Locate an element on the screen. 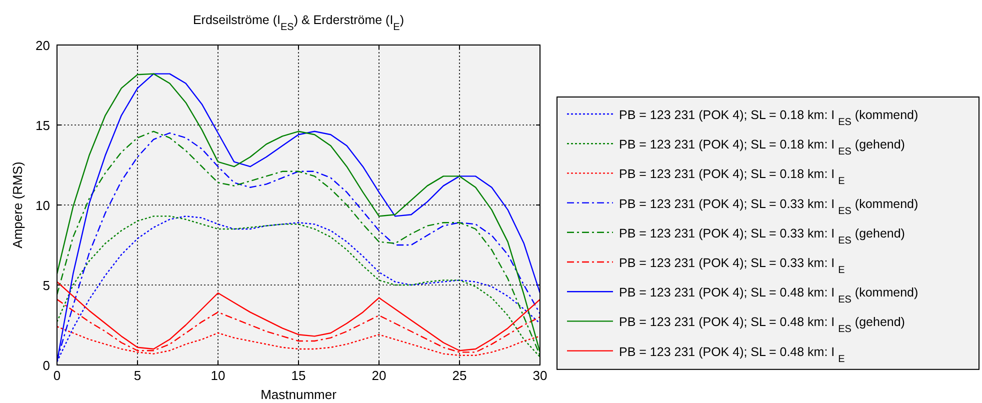  y-tick-label: 15 is located at coordinates (43, 125).